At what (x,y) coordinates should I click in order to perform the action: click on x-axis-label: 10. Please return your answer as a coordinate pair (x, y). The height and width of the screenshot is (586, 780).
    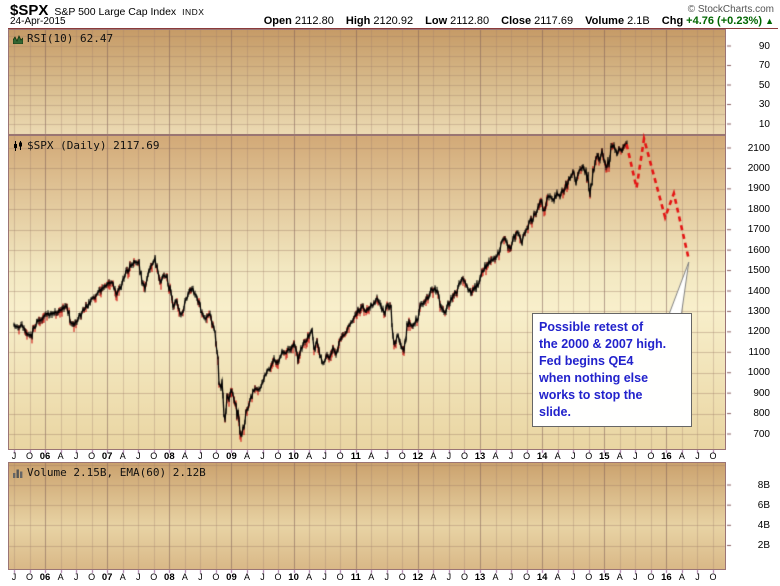
    Looking at the image, I should click on (293, 577).